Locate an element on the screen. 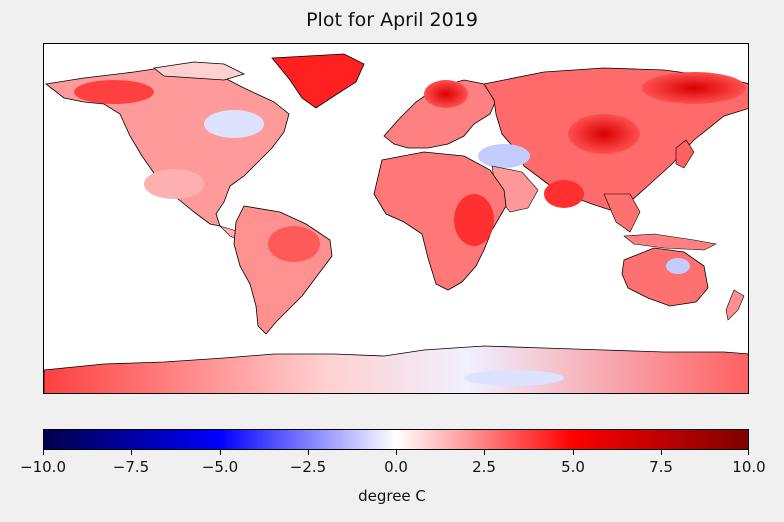  colorbar-tick-label: 7.5 is located at coordinates (661, 467).